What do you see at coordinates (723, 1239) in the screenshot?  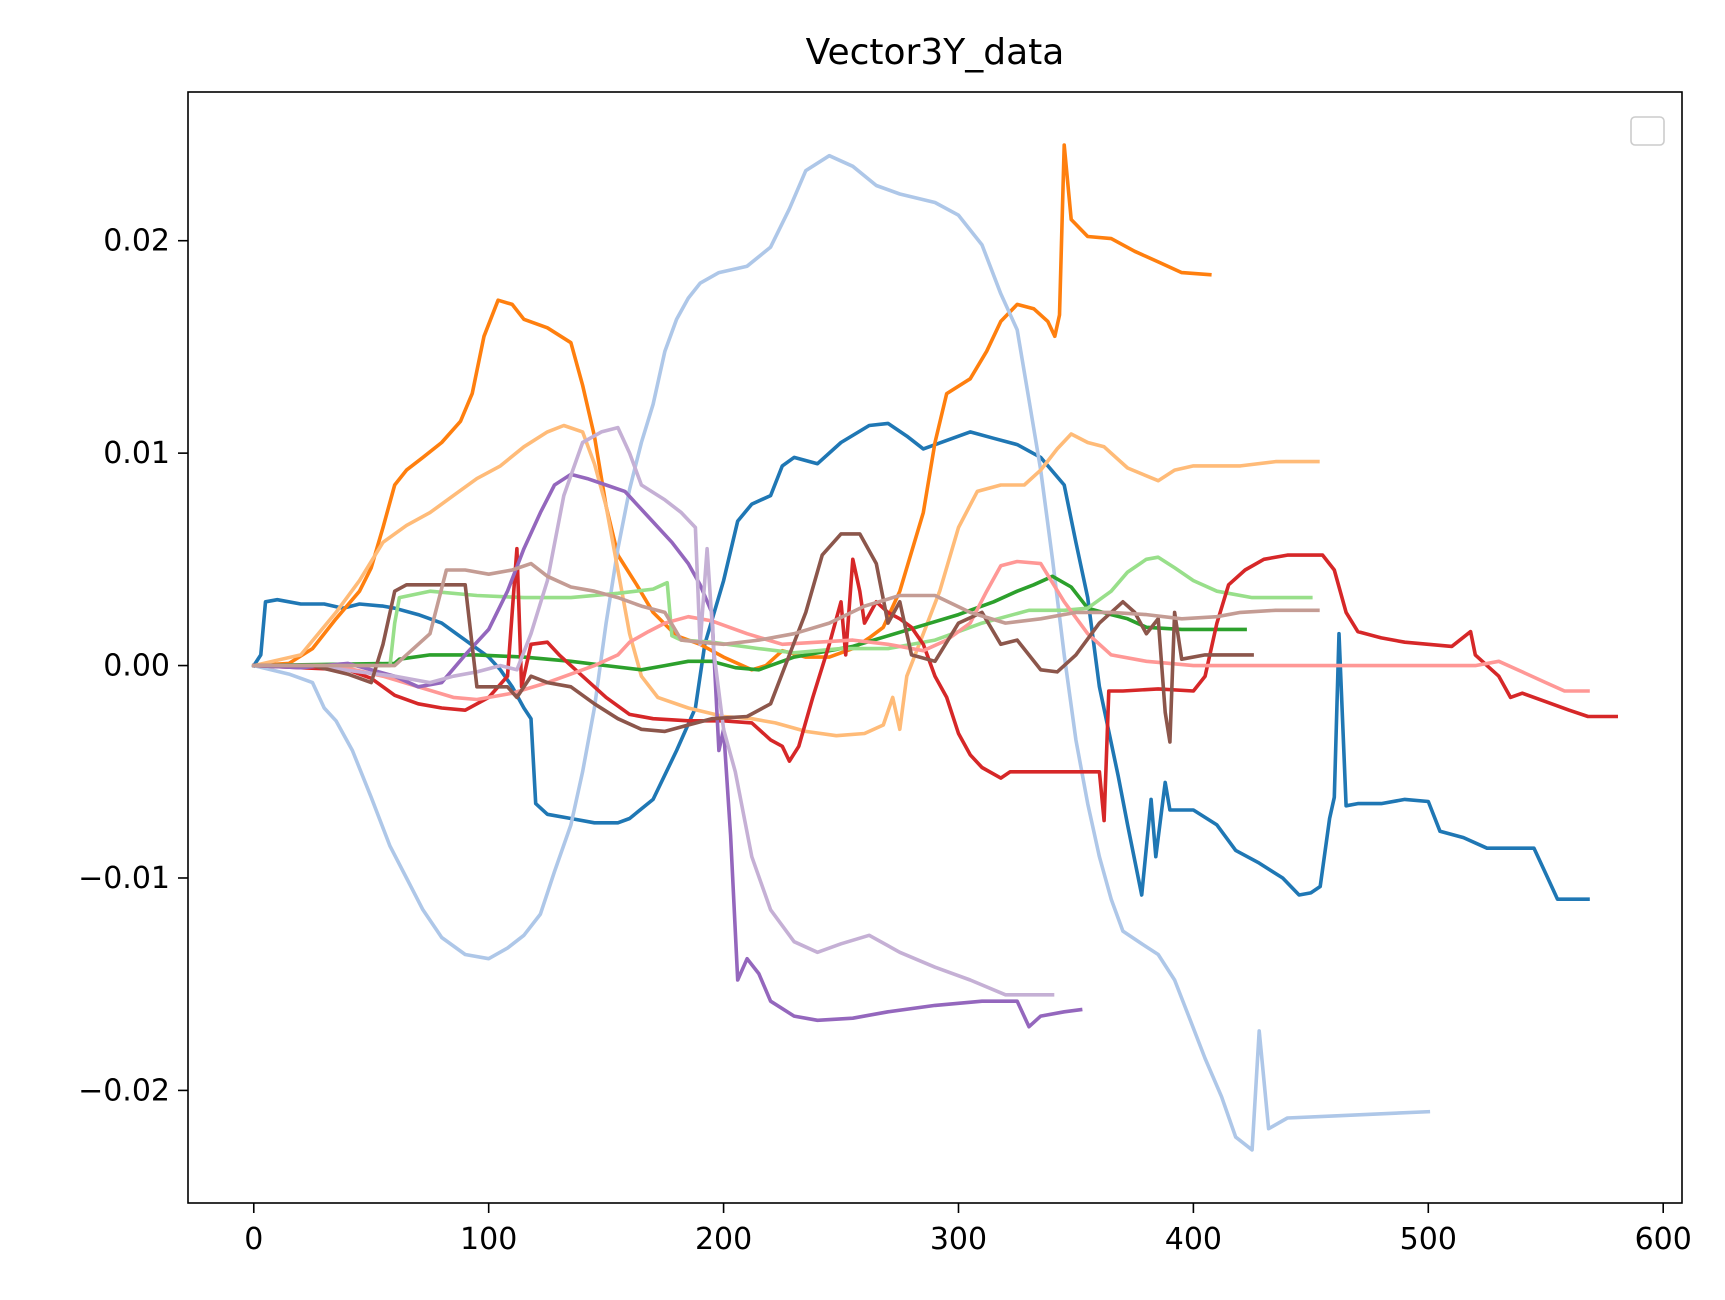 I see `x-tick-label: 200` at bounding box center [723, 1239].